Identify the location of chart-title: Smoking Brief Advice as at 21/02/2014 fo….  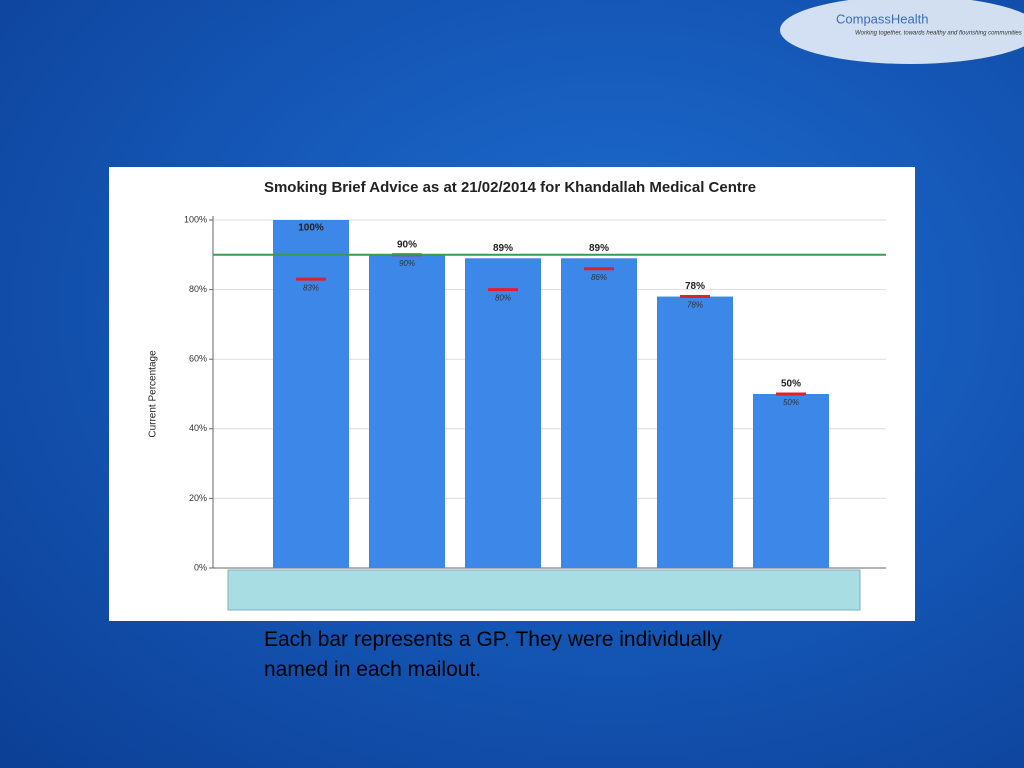
(510, 187).